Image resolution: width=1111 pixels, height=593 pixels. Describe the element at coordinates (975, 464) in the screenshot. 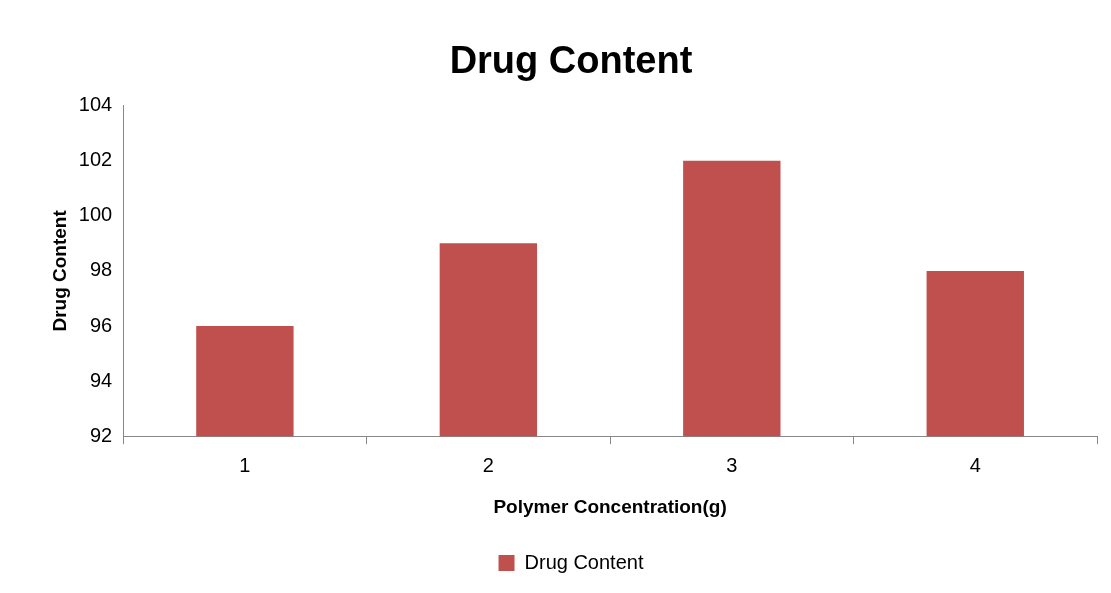

I see `x-tick-label: 4` at that location.